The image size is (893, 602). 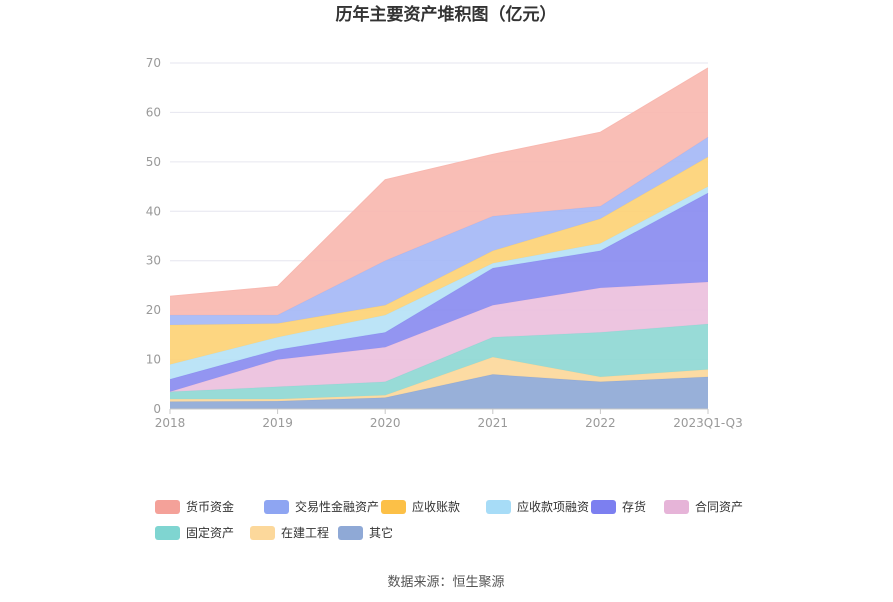 I want to click on y-tick-label: 60, so click(x=153, y=112).